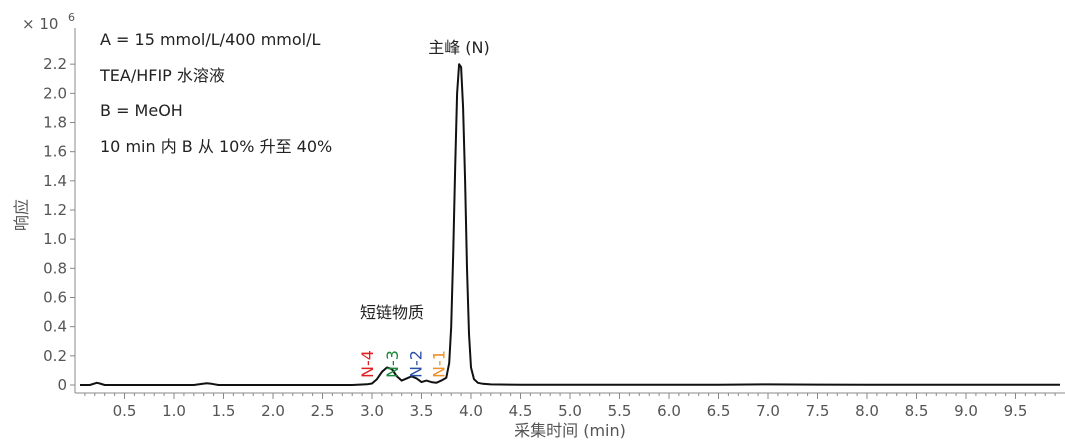 Image resolution: width=1065 pixels, height=443 pixels. What do you see at coordinates (55, 239) in the screenshot?
I see `y-tick-label: 1.0` at bounding box center [55, 239].